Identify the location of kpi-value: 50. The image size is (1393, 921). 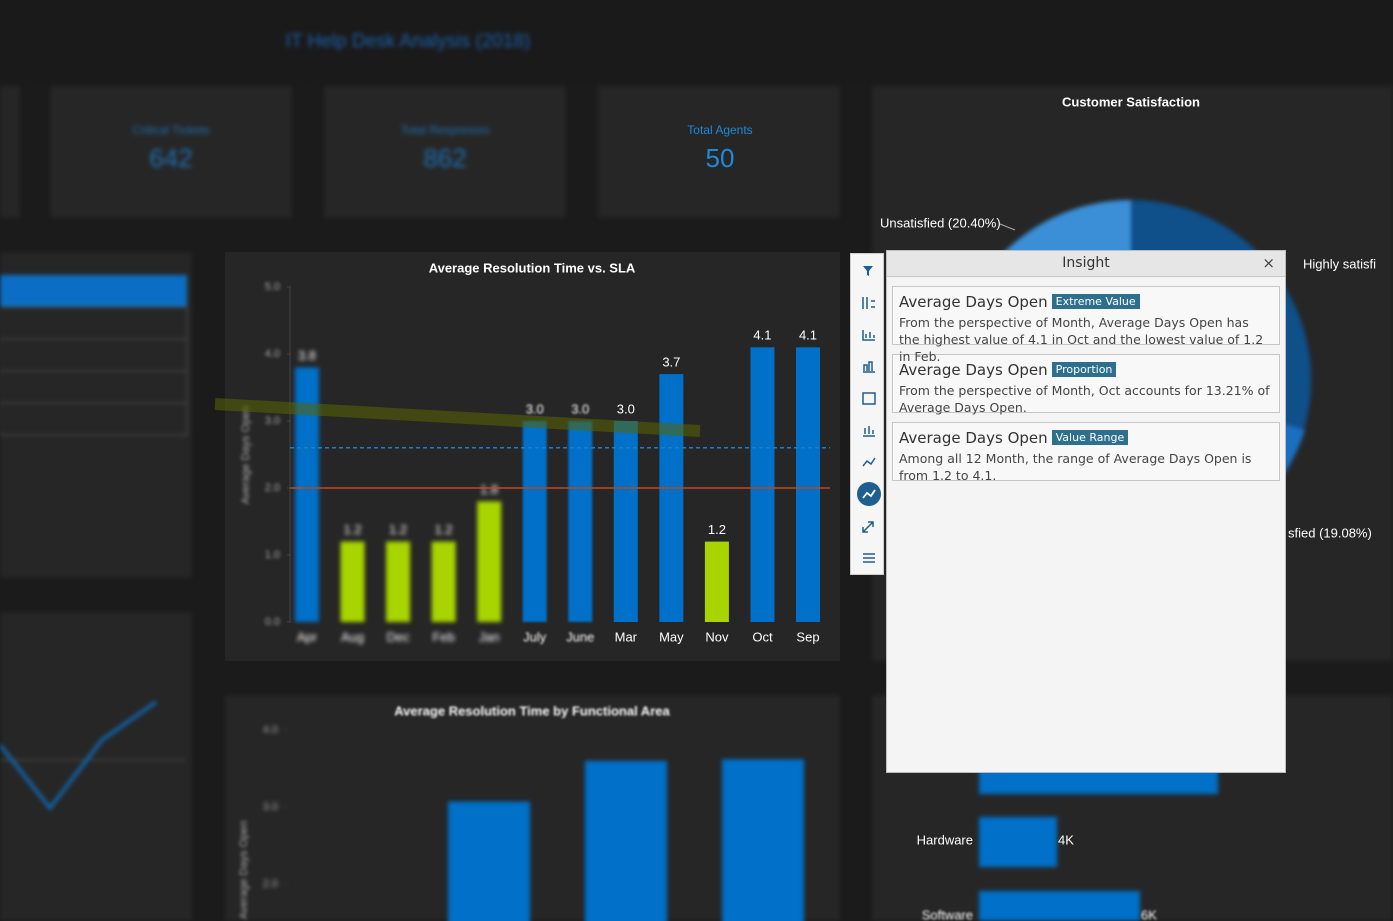
(720, 158).